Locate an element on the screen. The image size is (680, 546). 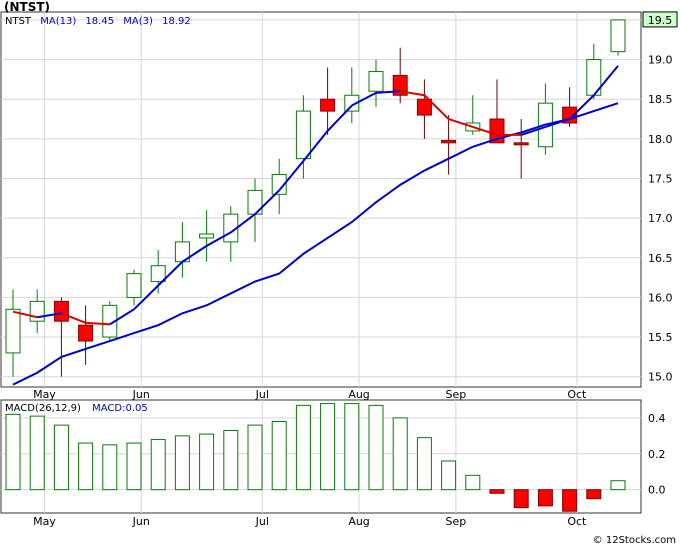
price-tag-text: 19.5 is located at coordinates (660, 20).